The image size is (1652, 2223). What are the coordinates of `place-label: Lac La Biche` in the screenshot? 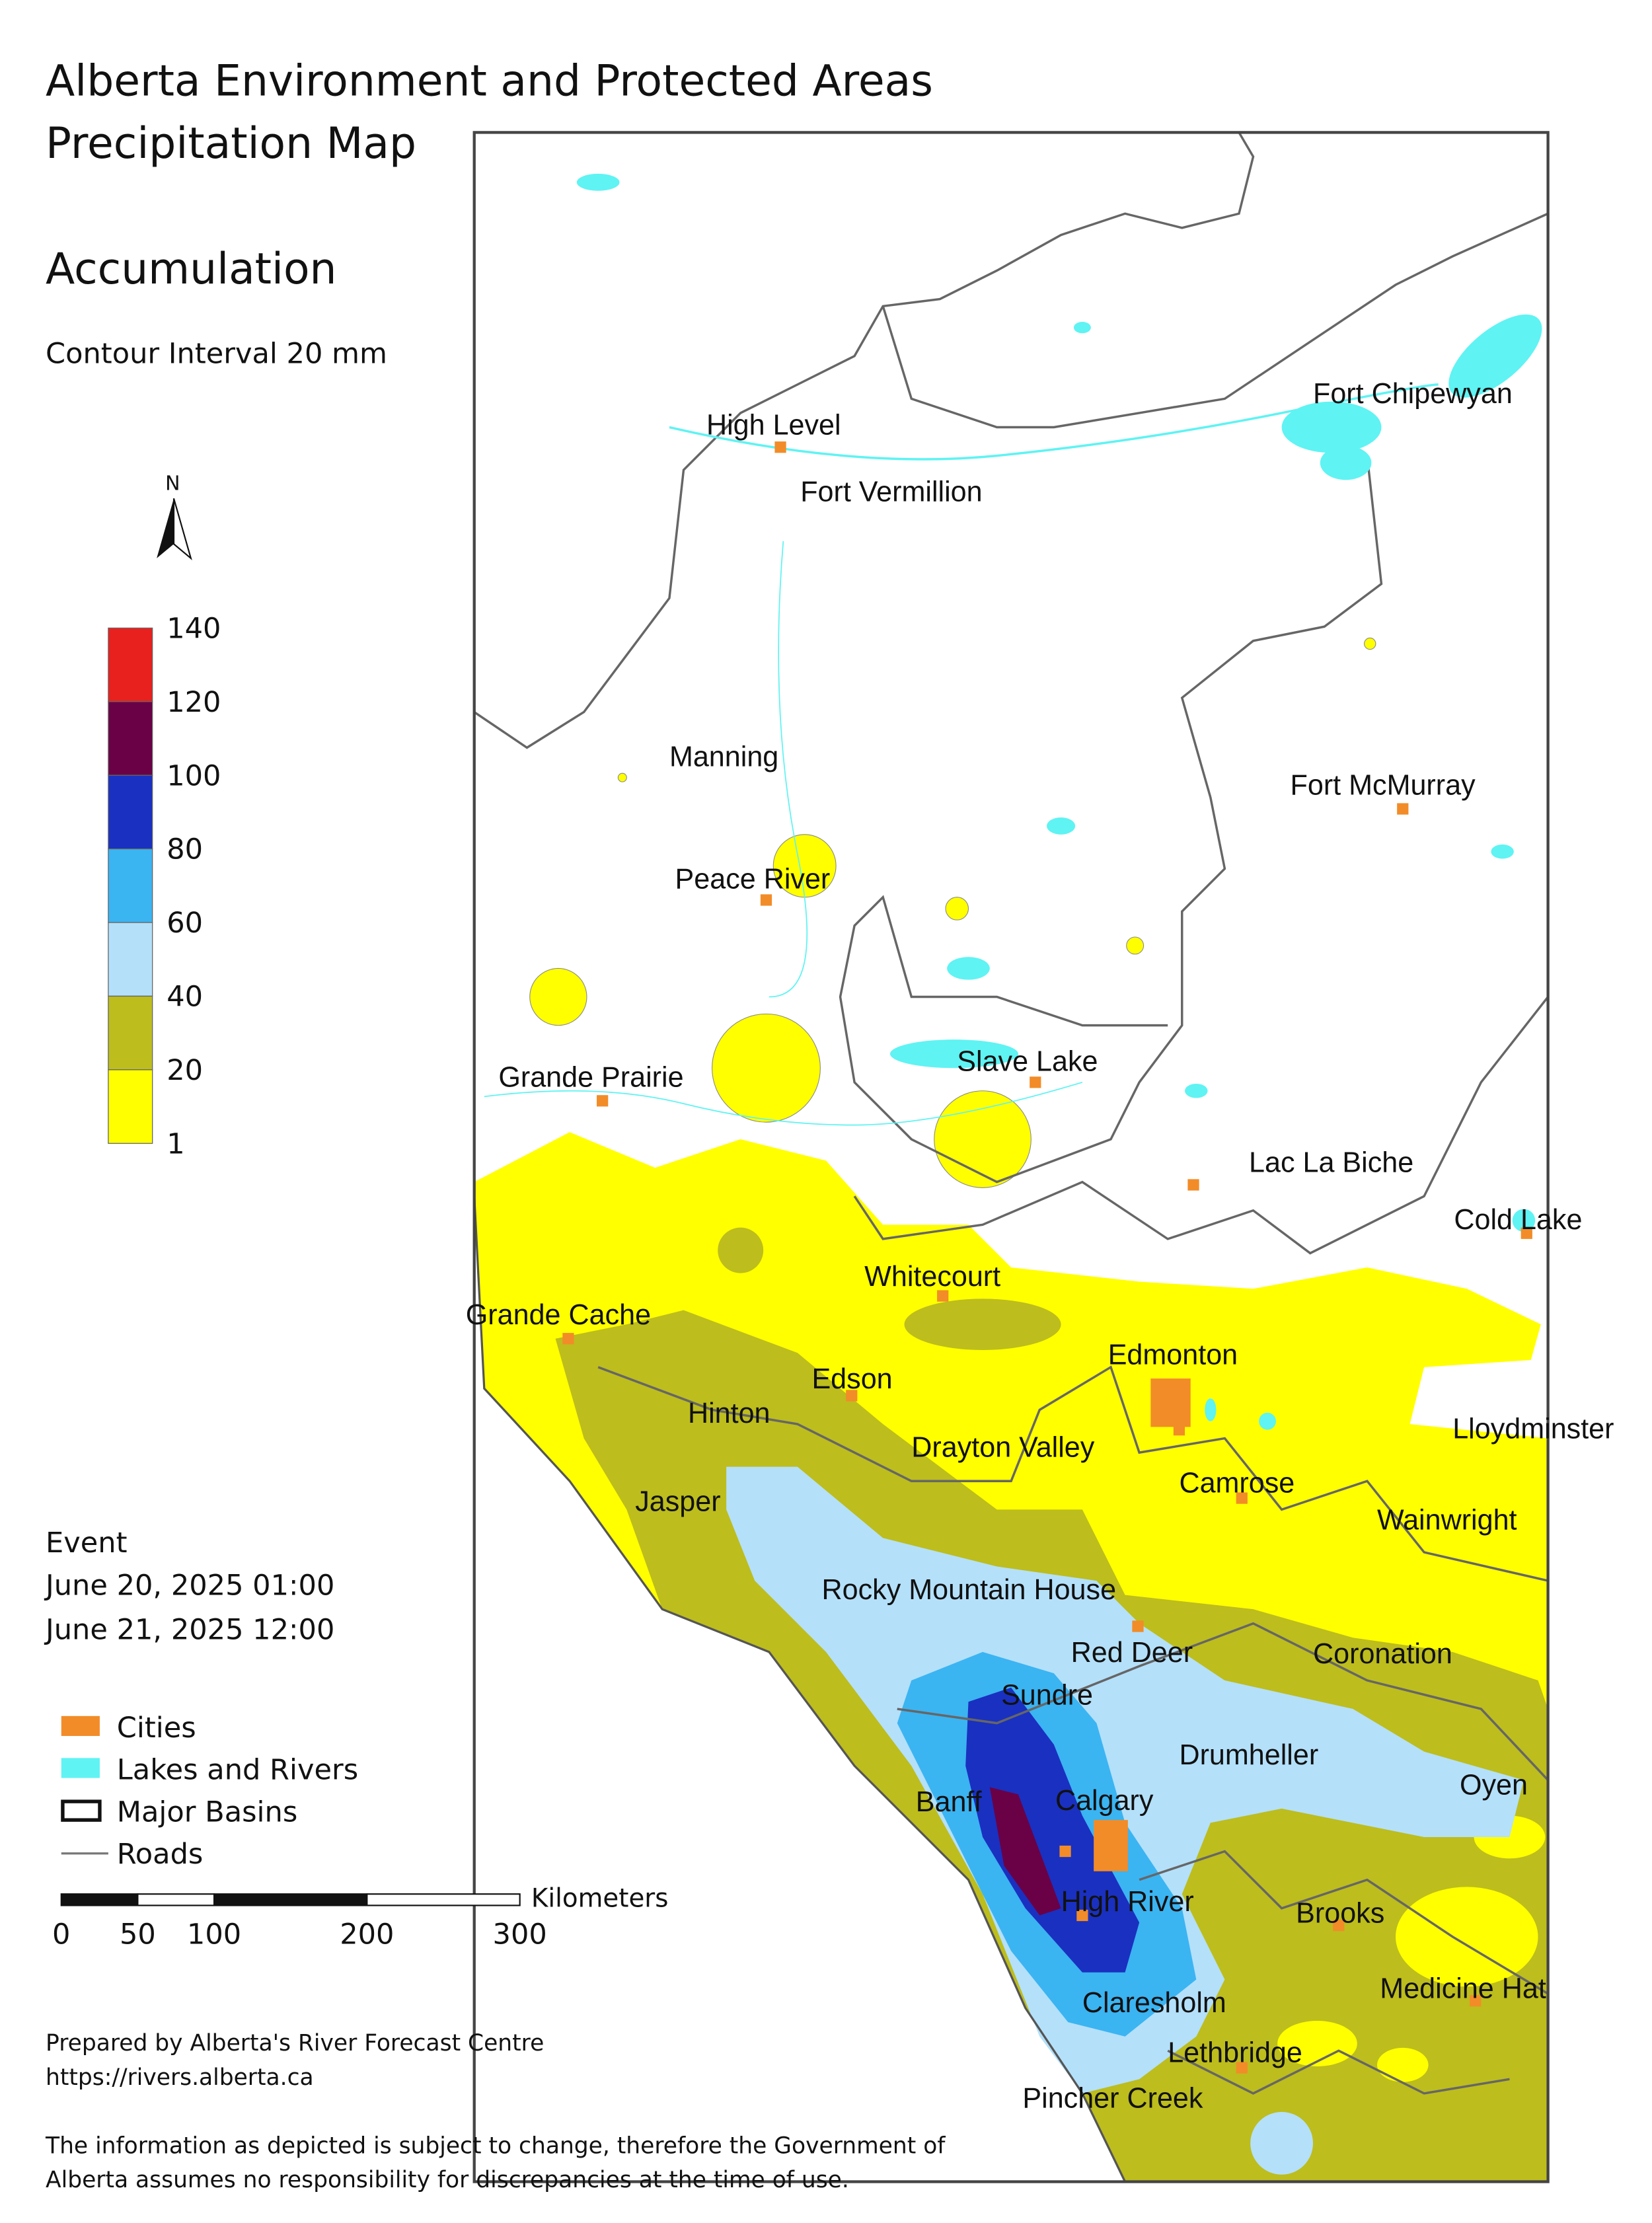 It's located at (1331, 1163).